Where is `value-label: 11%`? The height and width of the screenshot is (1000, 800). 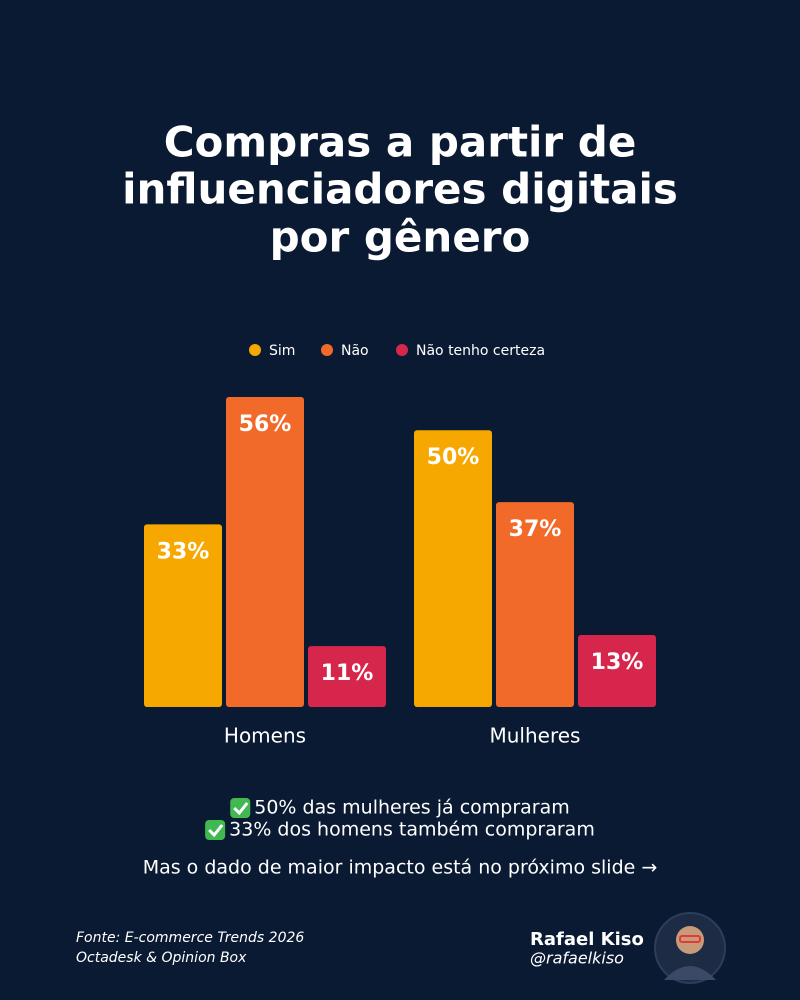 value-label: 11% is located at coordinates (347, 673).